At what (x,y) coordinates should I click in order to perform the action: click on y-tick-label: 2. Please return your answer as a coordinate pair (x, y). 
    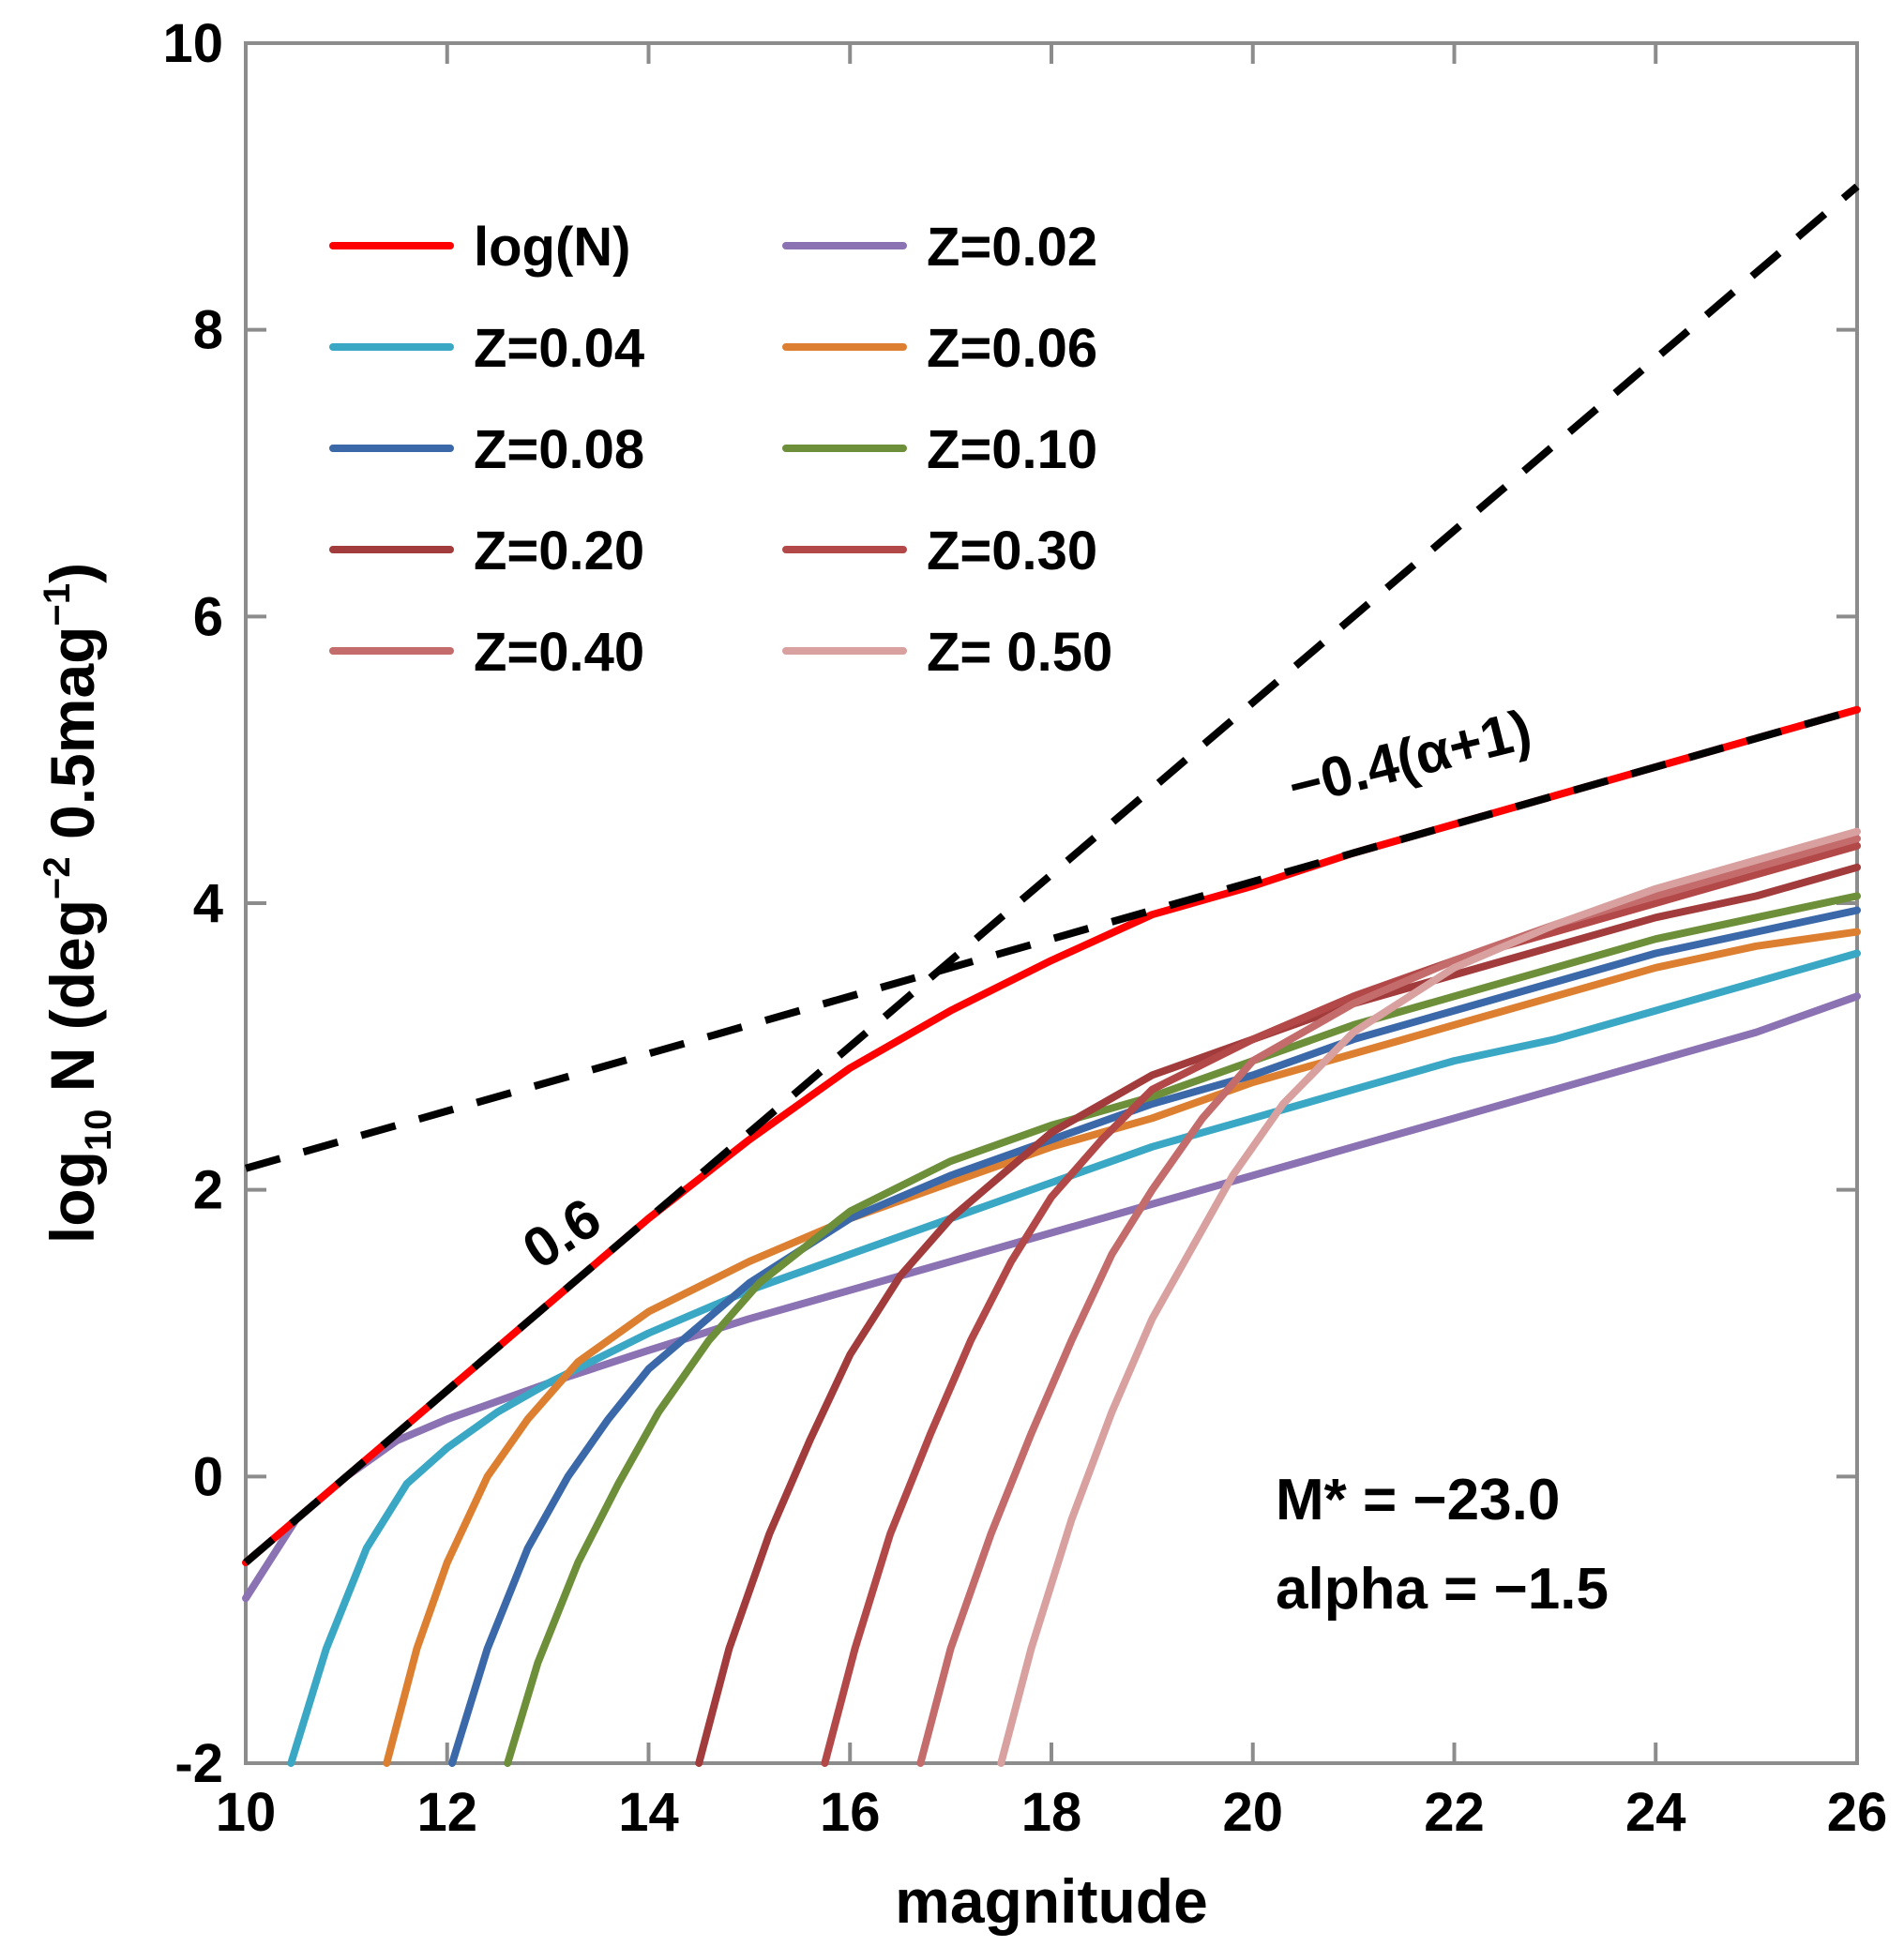
    Looking at the image, I should click on (208, 1190).